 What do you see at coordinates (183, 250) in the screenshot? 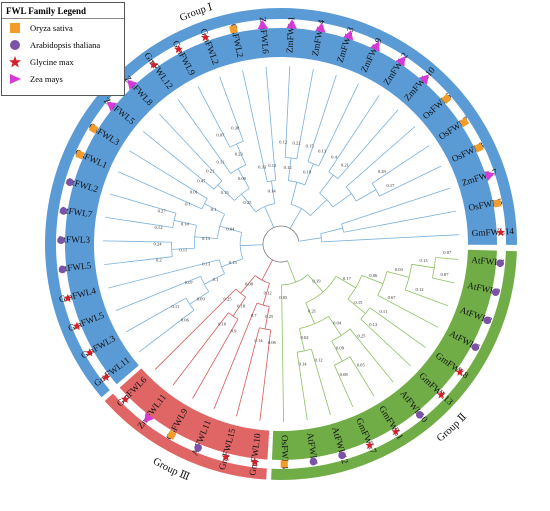
I see `branch-value: 0.11` at bounding box center [183, 250].